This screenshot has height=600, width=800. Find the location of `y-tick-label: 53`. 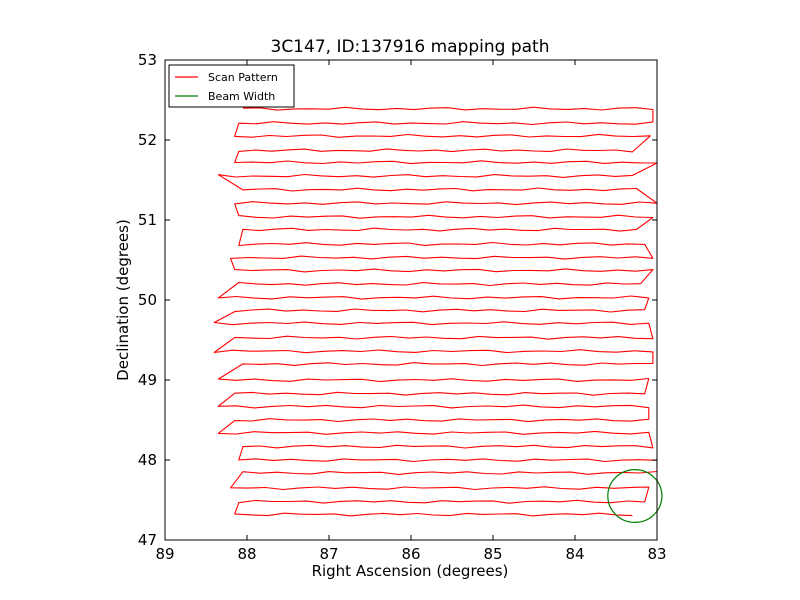

y-tick-label: 53 is located at coordinates (147, 60).